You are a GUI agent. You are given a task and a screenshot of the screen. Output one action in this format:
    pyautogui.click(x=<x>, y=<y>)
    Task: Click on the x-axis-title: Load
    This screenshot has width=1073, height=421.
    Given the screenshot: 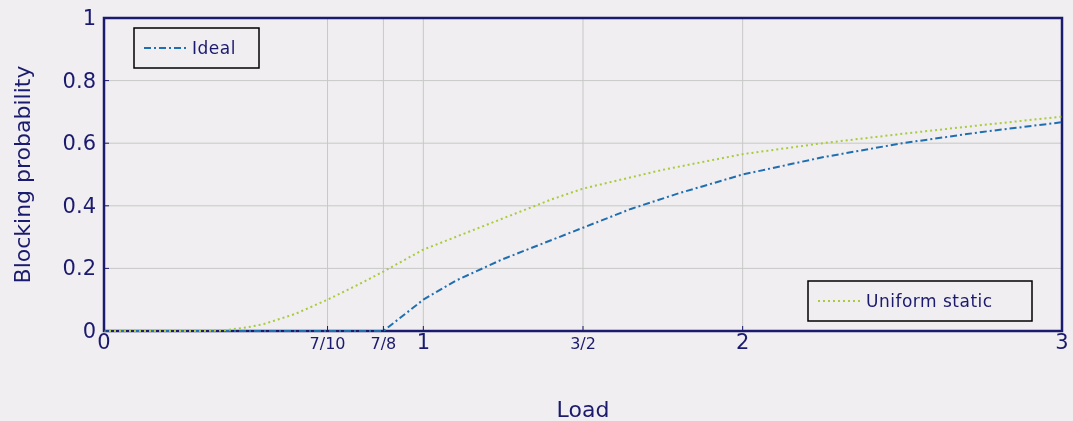 What is the action you would take?
    pyautogui.click(x=583, y=409)
    